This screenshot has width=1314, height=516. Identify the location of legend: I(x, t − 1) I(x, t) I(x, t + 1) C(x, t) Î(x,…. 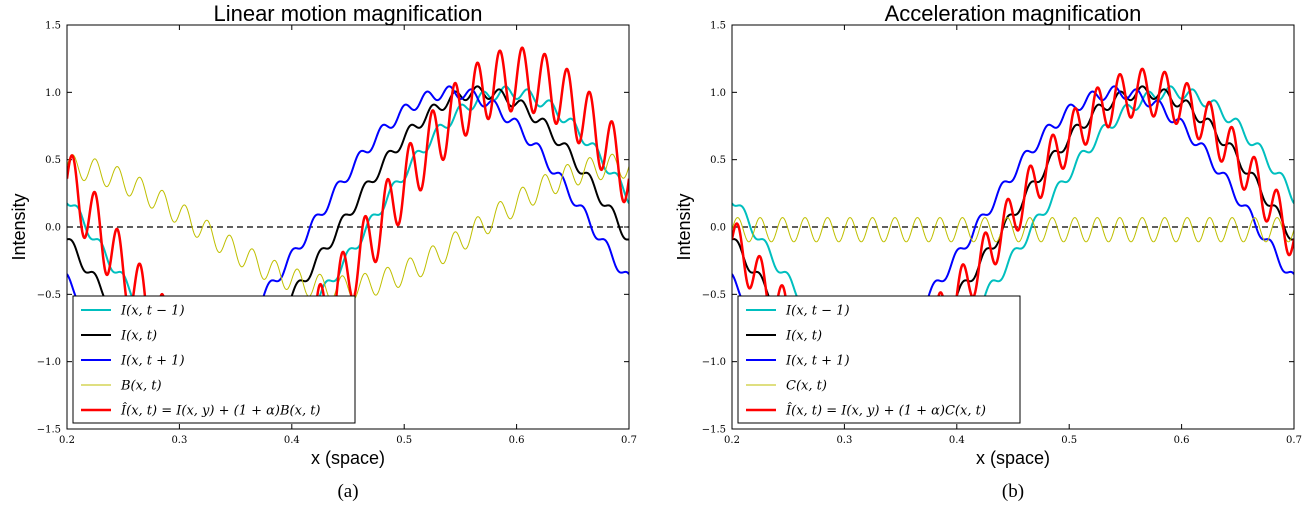
(879, 359).